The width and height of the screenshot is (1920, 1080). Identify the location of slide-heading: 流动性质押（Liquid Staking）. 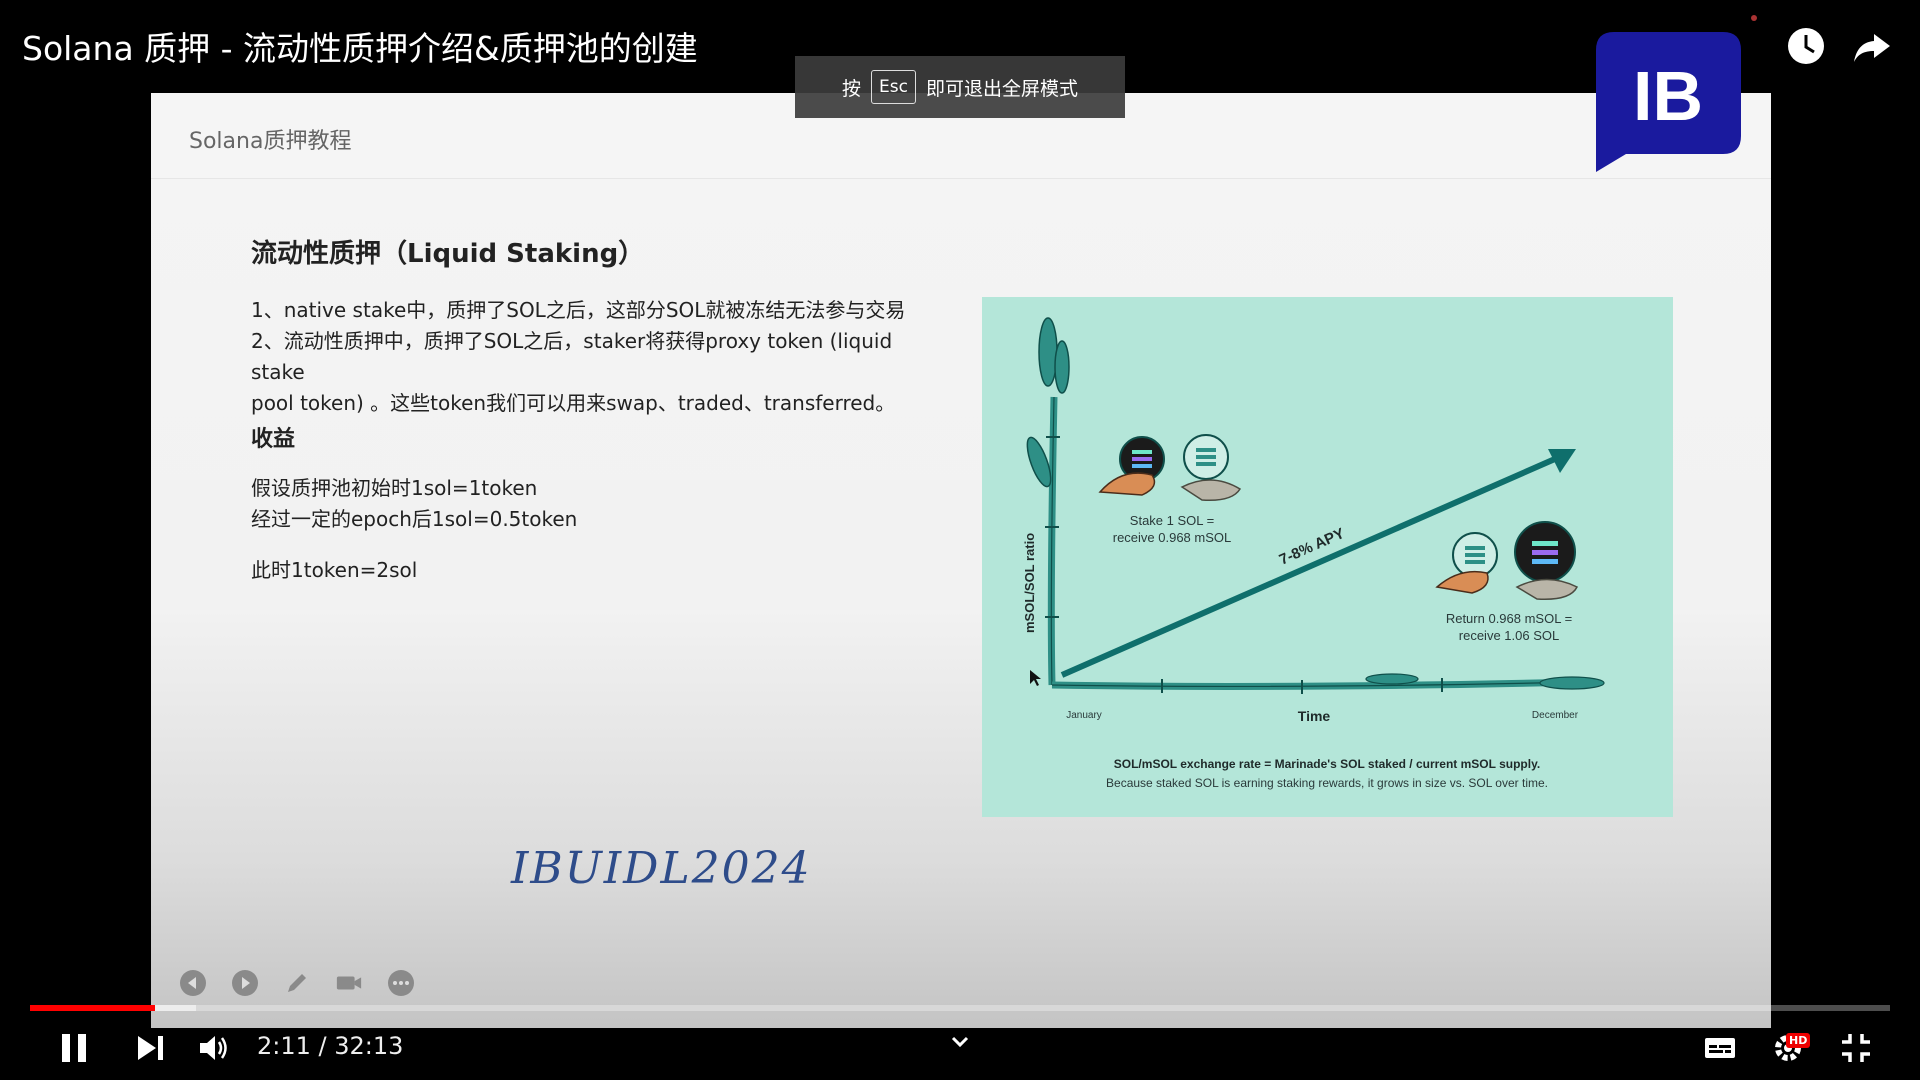
(448, 254).